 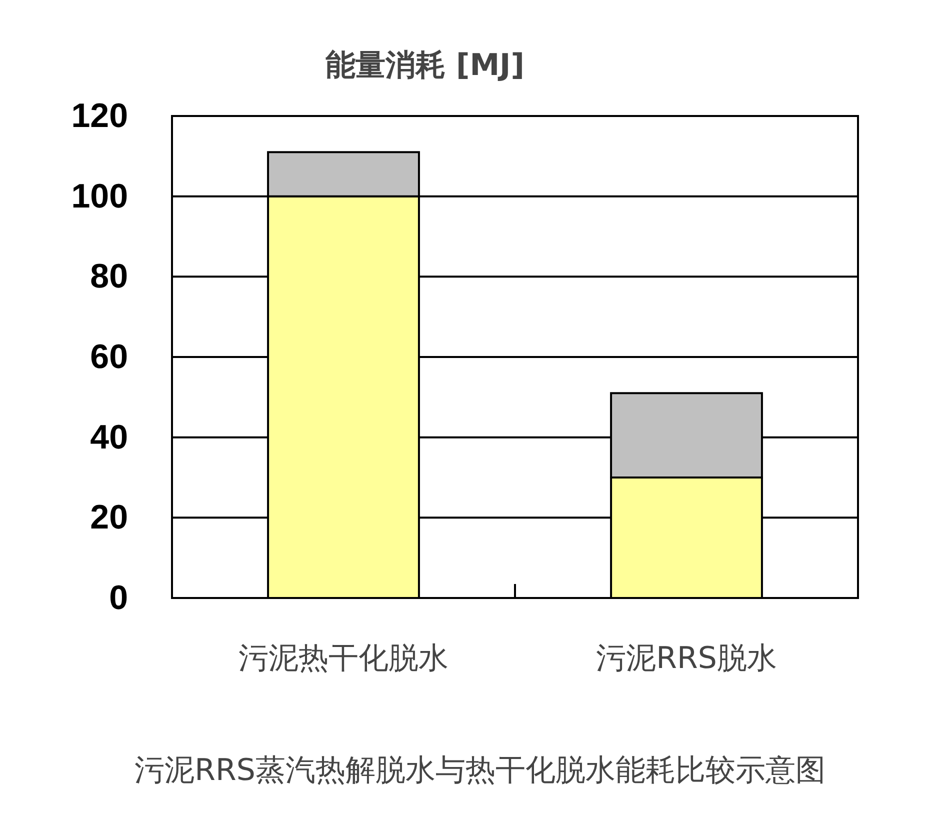 I want to click on chart-title: 能量消耗 [MJ], so click(x=425, y=65).